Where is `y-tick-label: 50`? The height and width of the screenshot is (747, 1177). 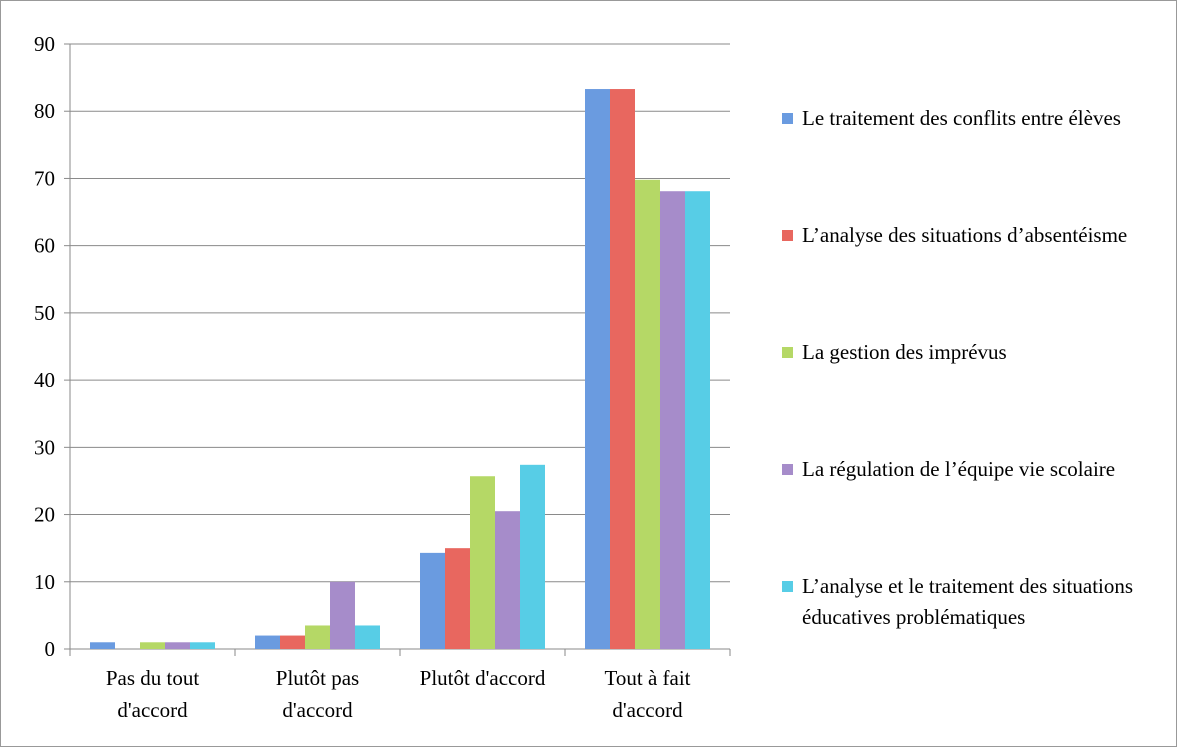
y-tick-label: 50 is located at coordinates (44, 313).